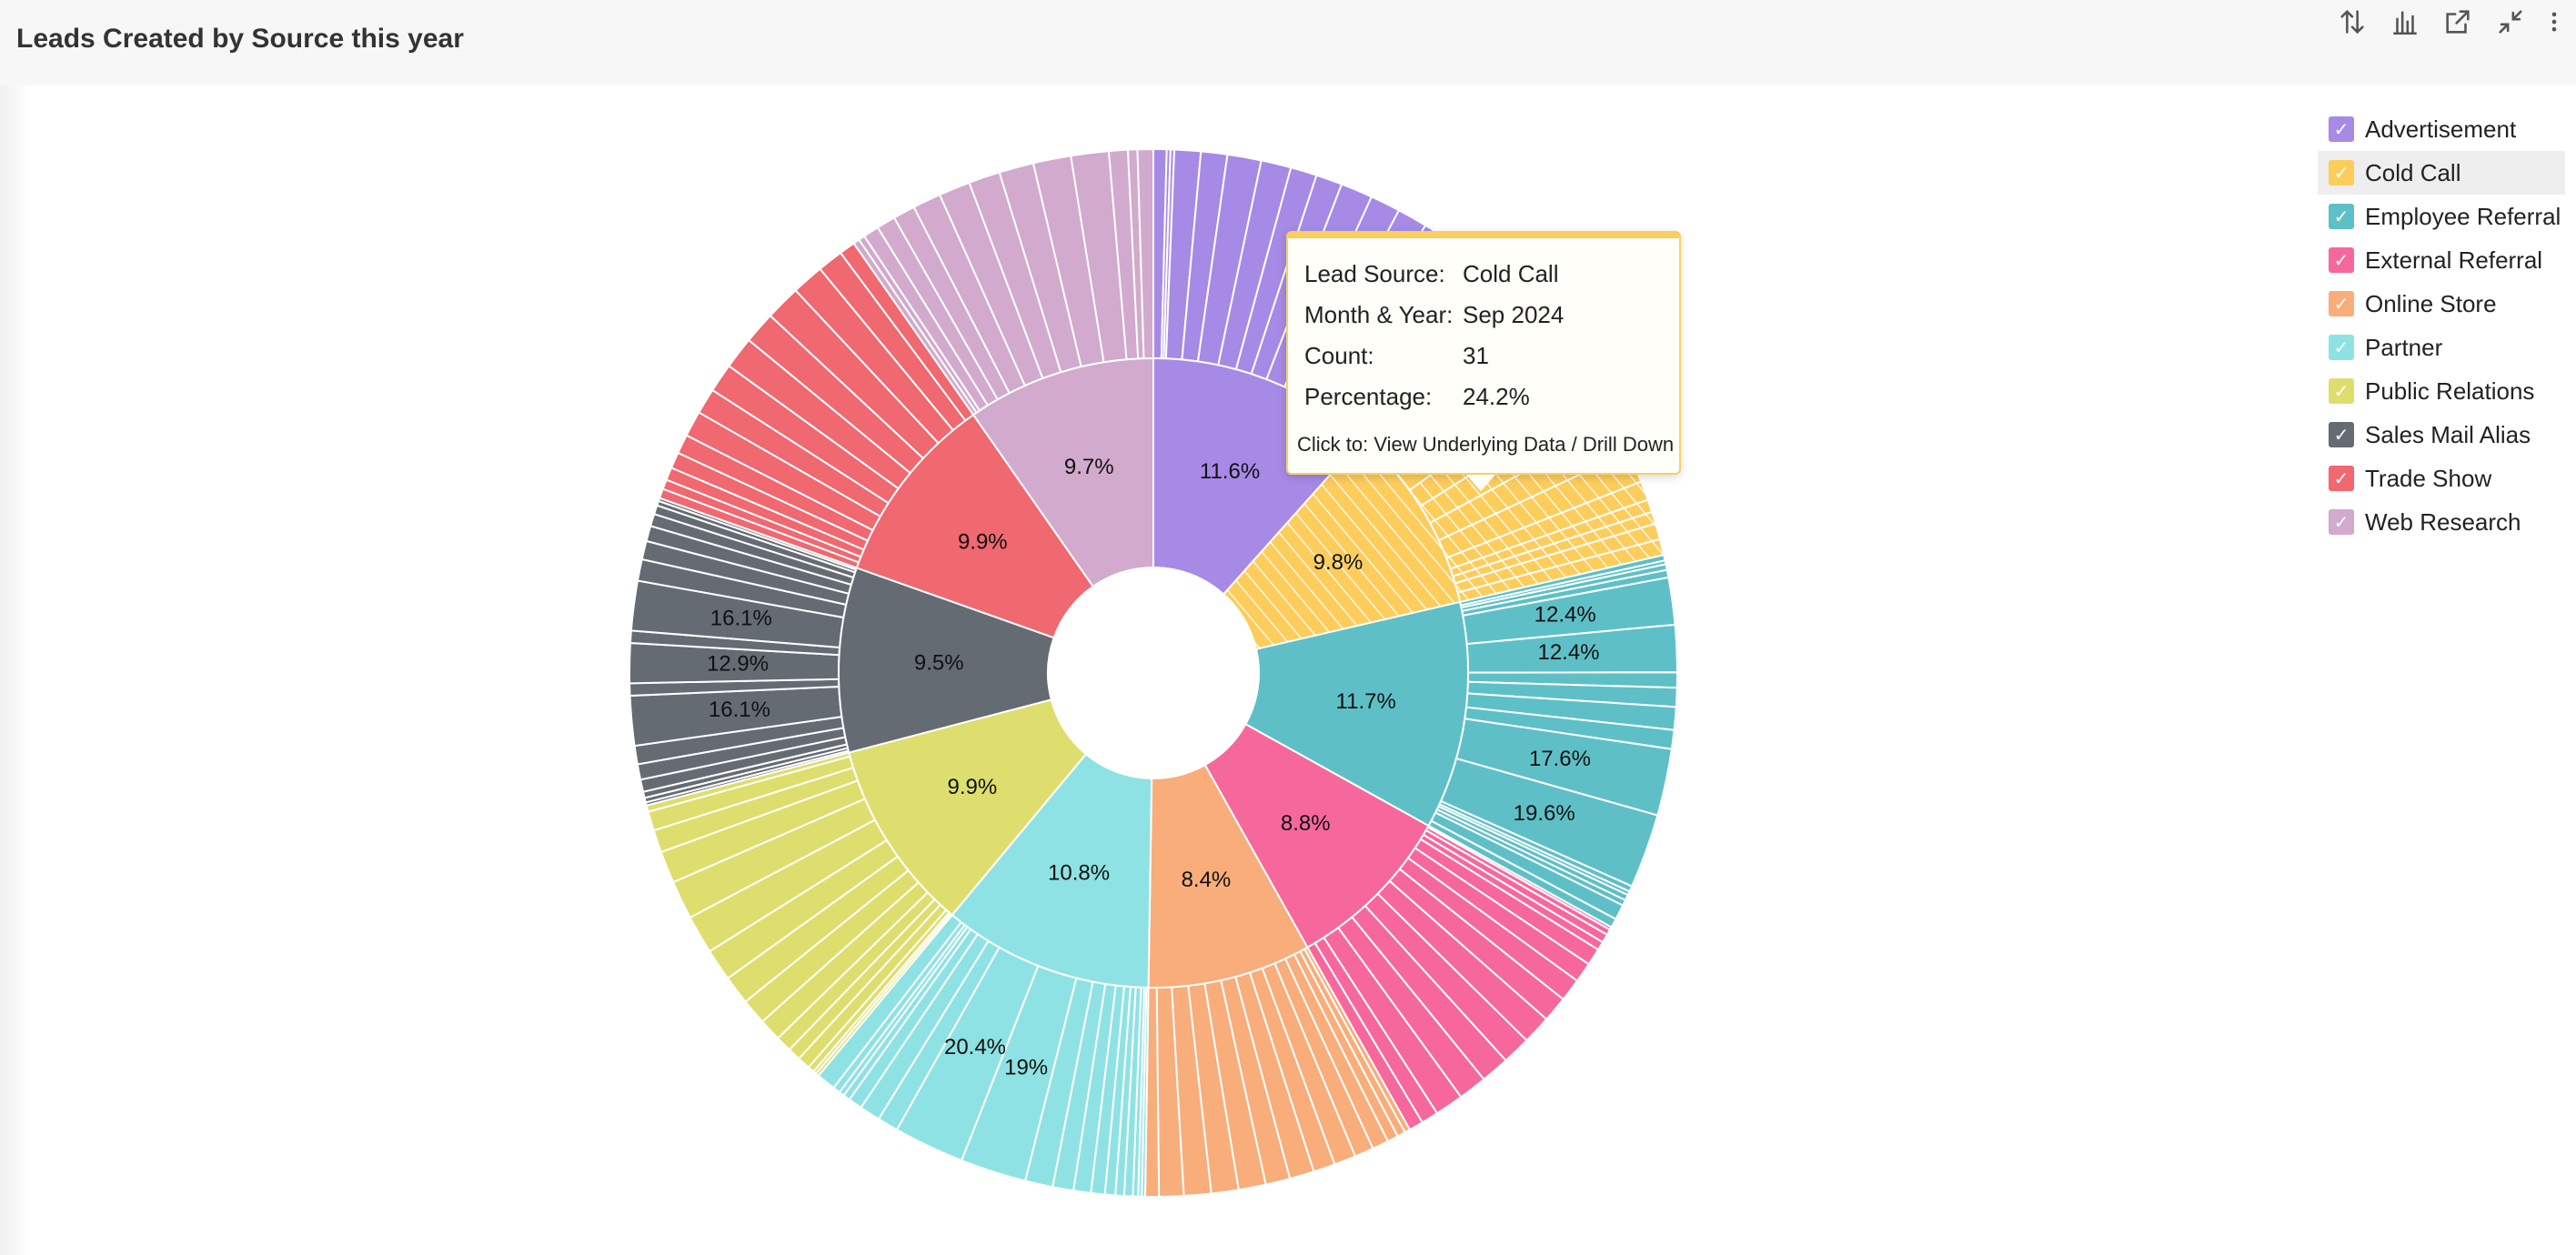 Image resolution: width=2576 pixels, height=1255 pixels. Describe the element at coordinates (1366, 701) in the screenshot. I see `inner-slice-label: 11.7%` at that location.